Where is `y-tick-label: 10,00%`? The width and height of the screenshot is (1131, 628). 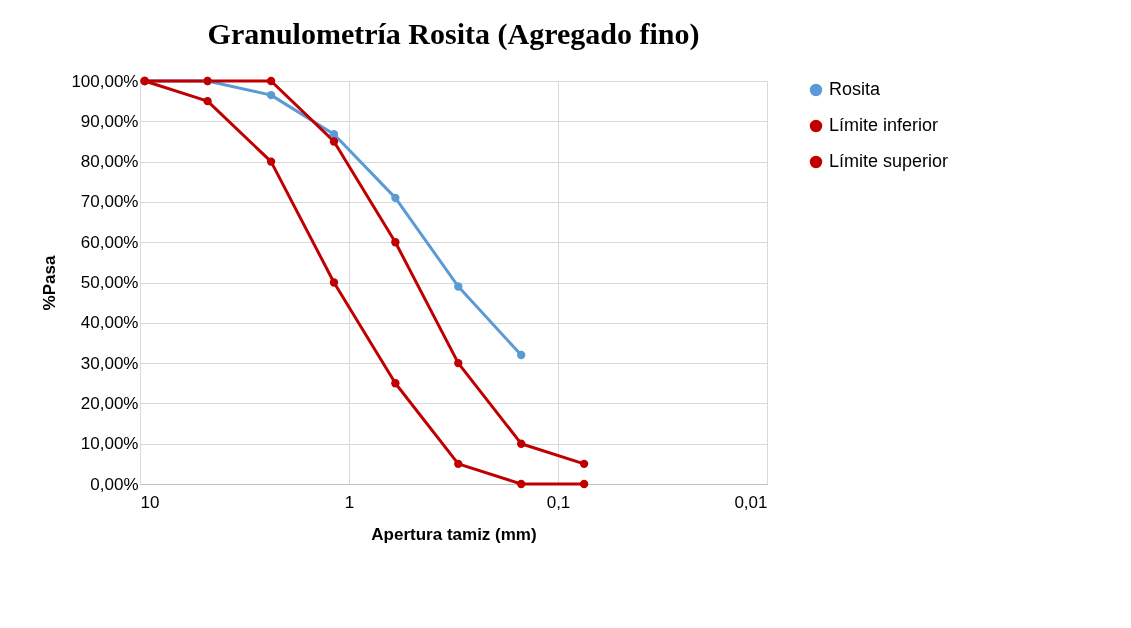 y-tick-label: 10,00% is located at coordinates (109, 444).